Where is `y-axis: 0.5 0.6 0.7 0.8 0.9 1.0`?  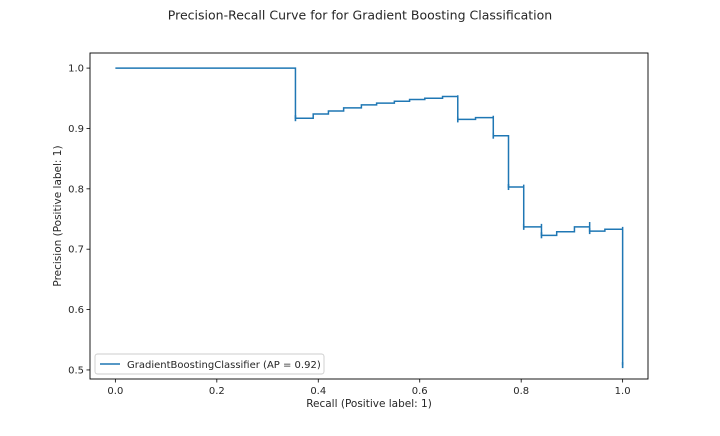 y-axis: 0.5 0.6 0.7 0.8 0.9 1.0 is located at coordinates (79, 220).